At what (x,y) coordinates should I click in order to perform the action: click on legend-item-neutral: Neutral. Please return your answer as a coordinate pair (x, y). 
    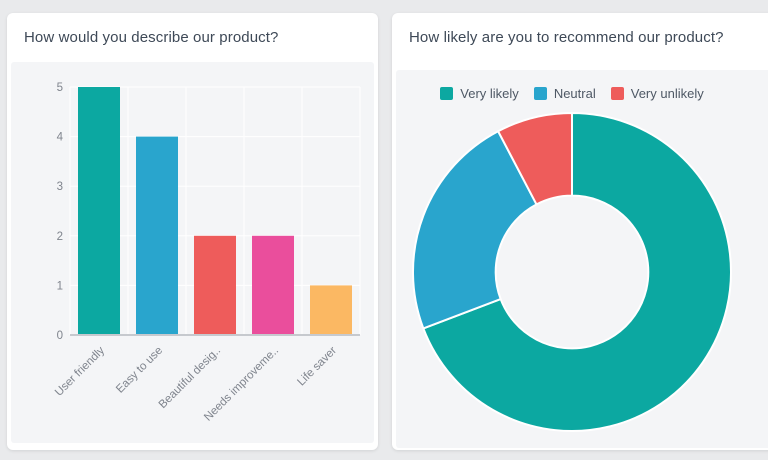
    Looking at the image, I should click on (564, 93).